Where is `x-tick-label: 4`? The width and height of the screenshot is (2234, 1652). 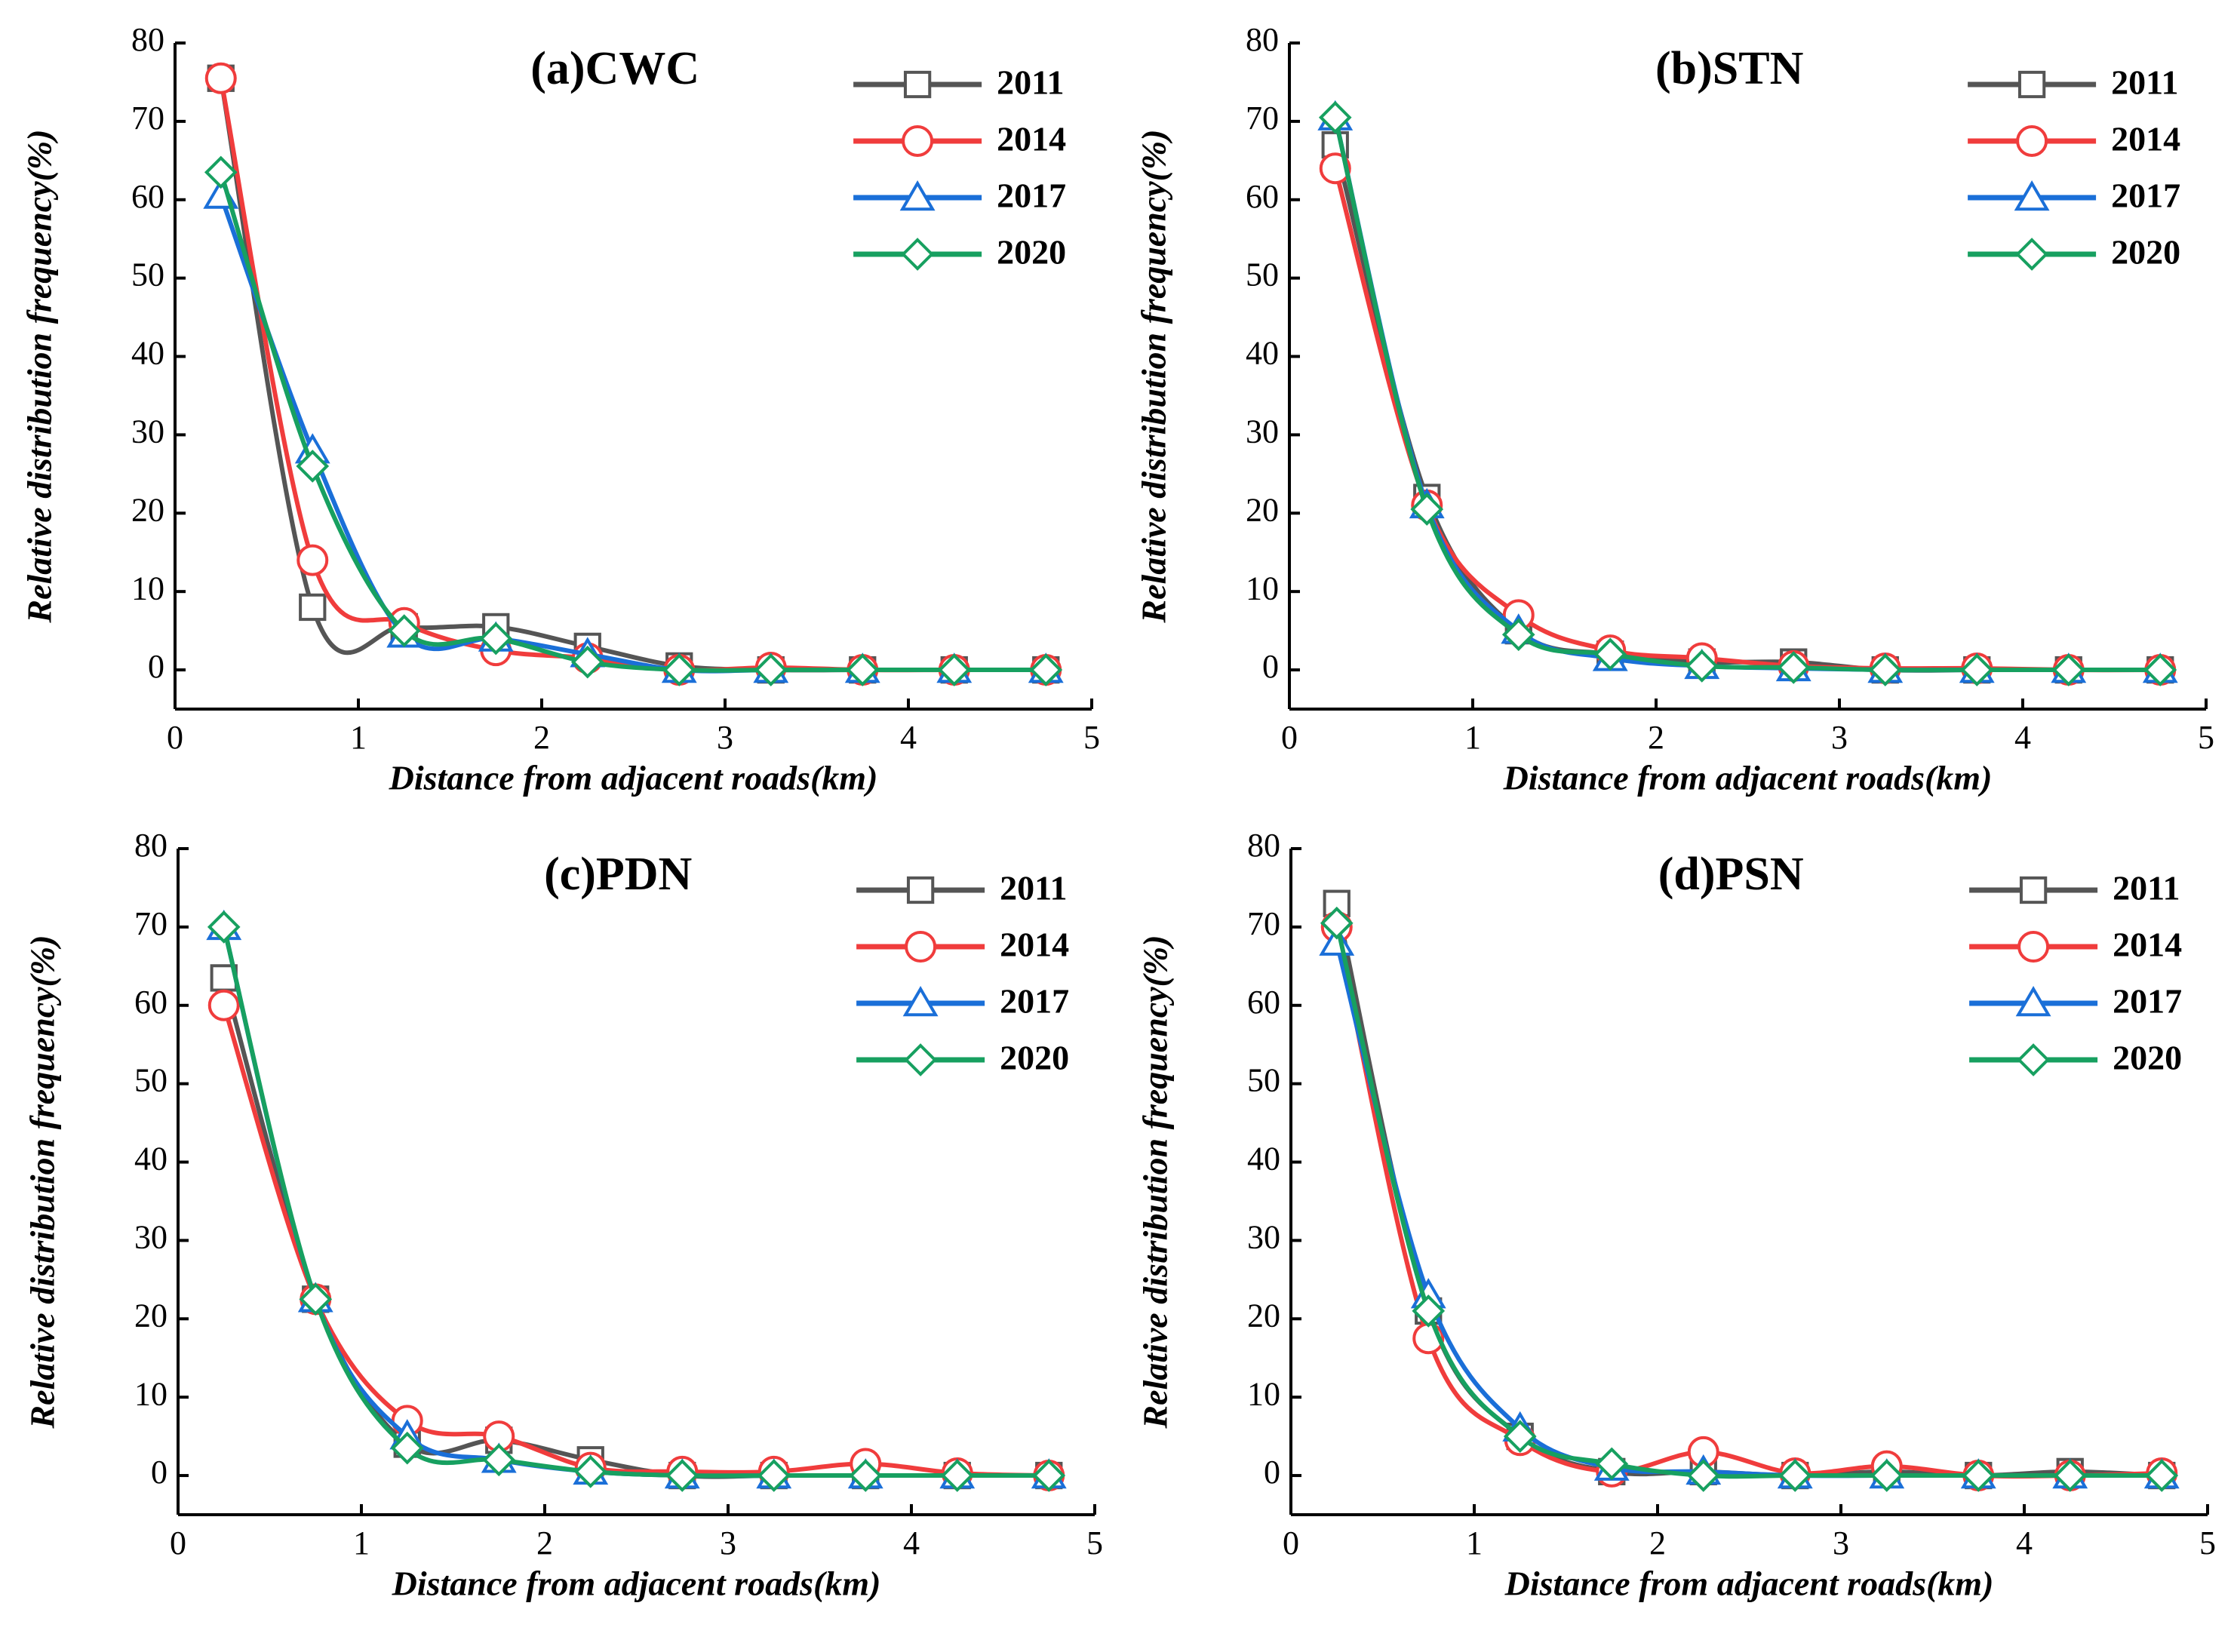 x-tick-label: 4 is located at coordinates (908, 738).